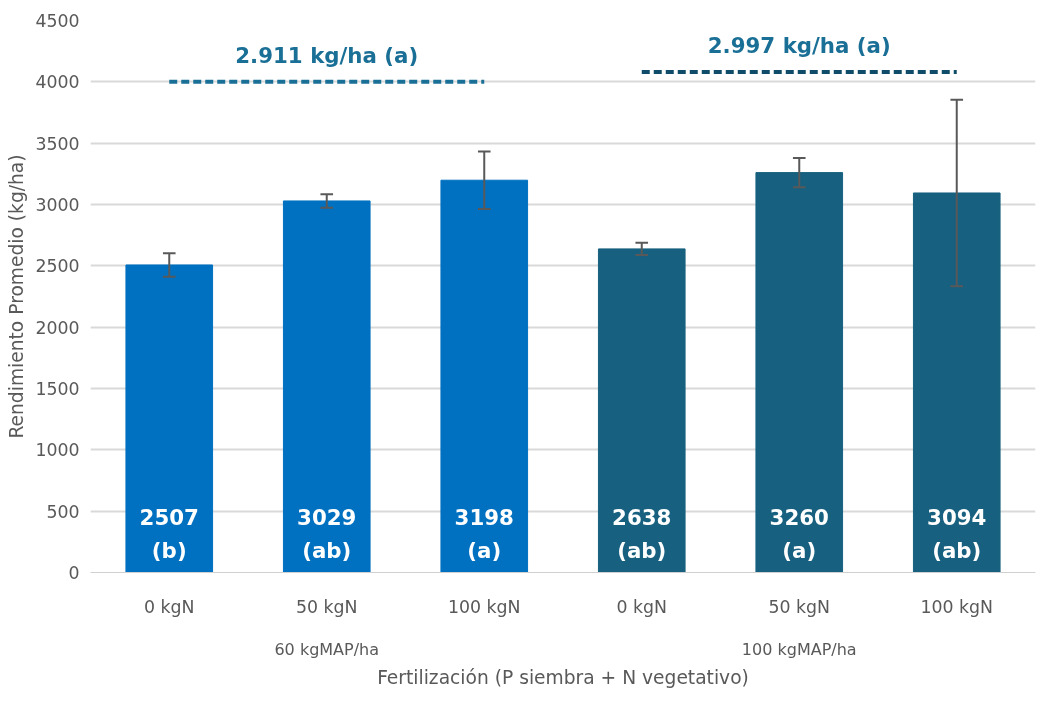  What do you see at coordinates (484, 534) in the screenshot?
I see `data-label: 3198 (a)` at bounding box center [484, 534].